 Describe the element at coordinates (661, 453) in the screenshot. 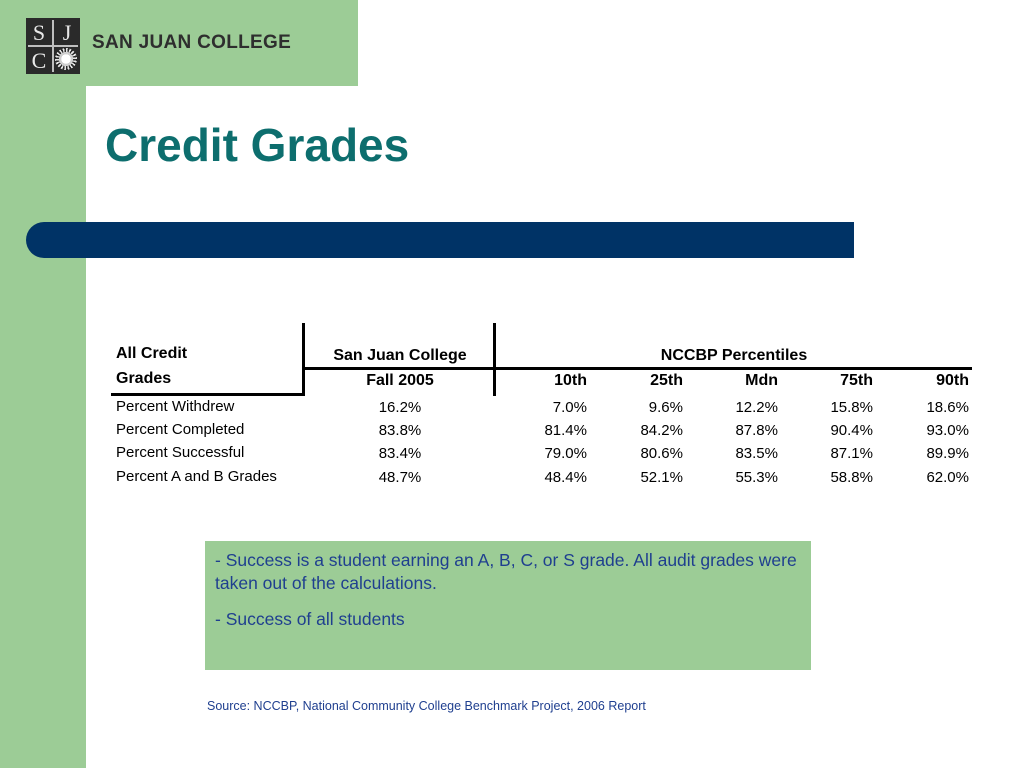

I see `table-cell: 80.6%` at that location.